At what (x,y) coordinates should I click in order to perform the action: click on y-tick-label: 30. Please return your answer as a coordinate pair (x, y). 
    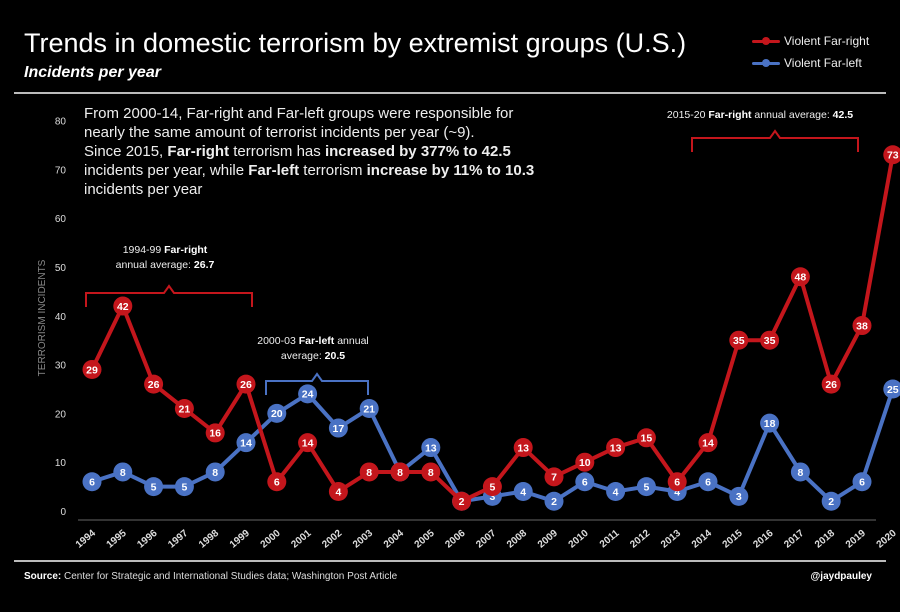
    Looking at the image, I should click on (61, 366).